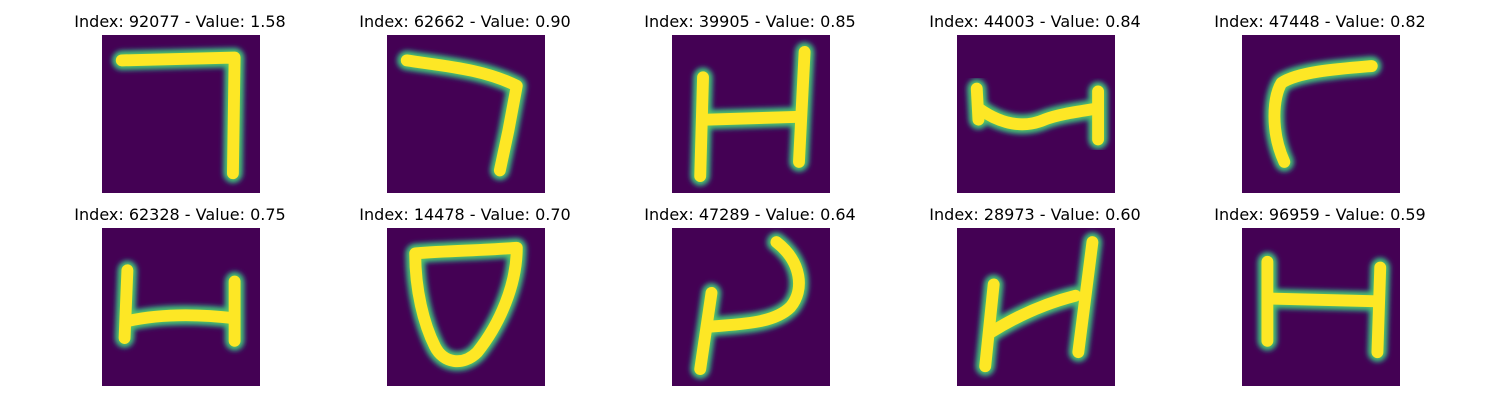 This screenshot has width=1500, height=400. What do you see at coordinates (465, 214) in the screenshot?
I see `panel-title: Index: 14478 - Value: 0.70` at bounding box center [465, 214].